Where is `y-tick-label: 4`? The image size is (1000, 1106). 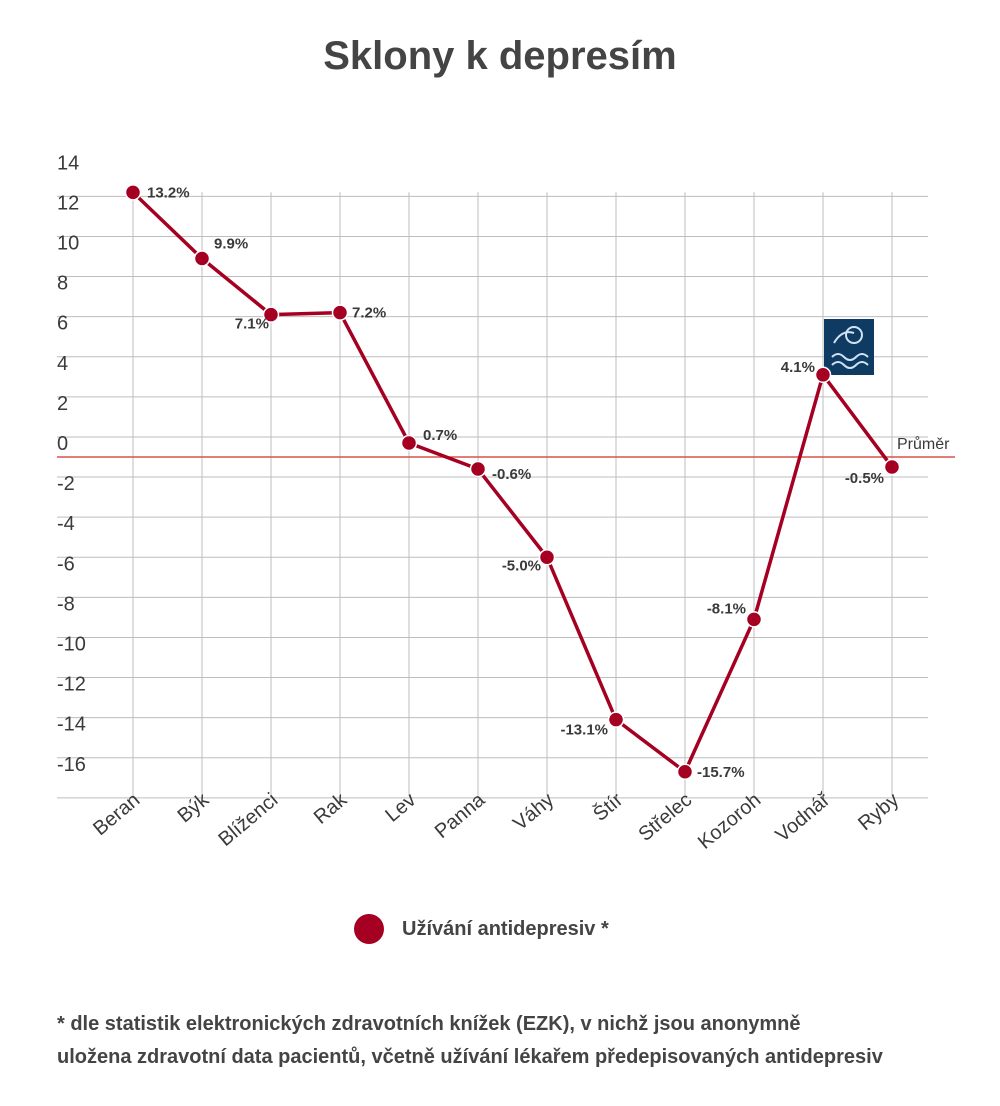 y-tick-label: 4 is located at coordinates (62, 364).